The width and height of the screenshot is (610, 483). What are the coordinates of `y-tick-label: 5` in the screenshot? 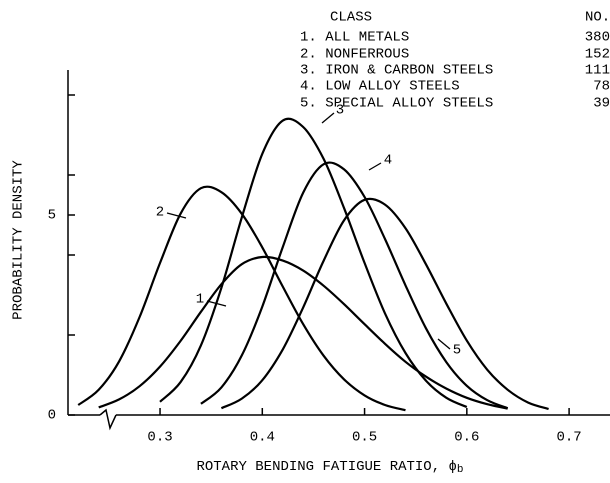 It's located at (52, 216).